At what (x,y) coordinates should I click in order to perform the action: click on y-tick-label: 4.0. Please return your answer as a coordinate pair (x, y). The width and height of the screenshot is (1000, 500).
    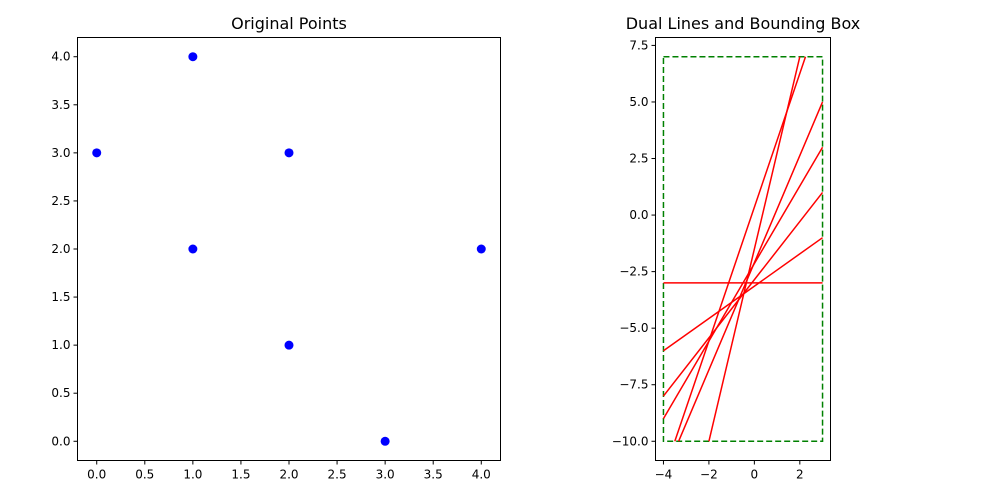
    Looking at the image, I should click on (60, 57).